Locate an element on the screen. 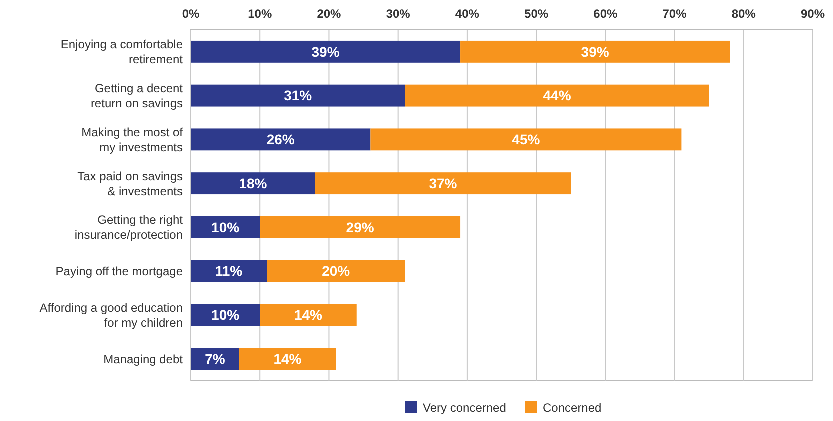 The height and width of the screenshot is (421, 833). data-label: 26% is located at coordinates (281, 140).